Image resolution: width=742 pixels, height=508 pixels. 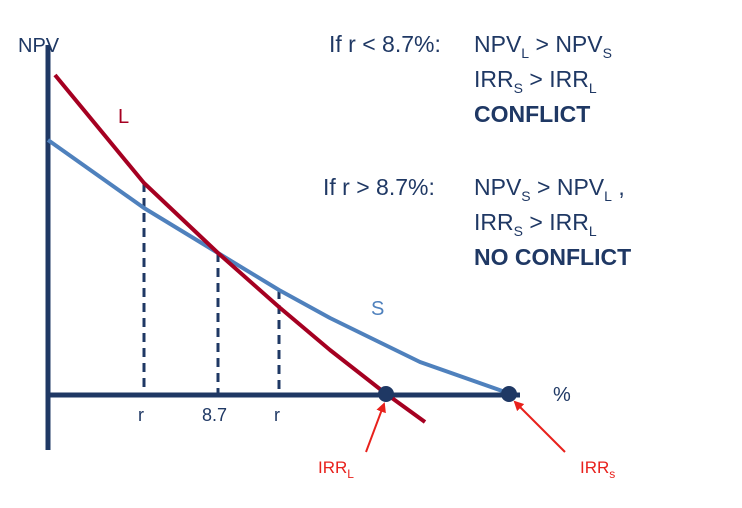 I want to click on condition-2-line-2: IRRS > IRRL, so click(x=535, y=224).